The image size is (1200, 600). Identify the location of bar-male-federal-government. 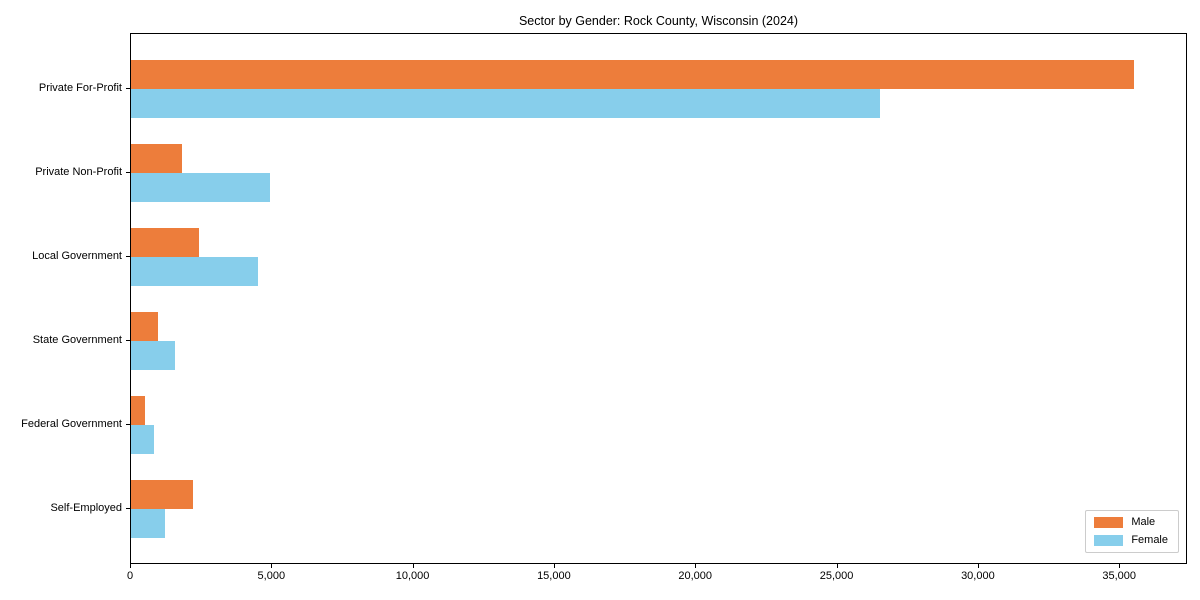
(138, 410).